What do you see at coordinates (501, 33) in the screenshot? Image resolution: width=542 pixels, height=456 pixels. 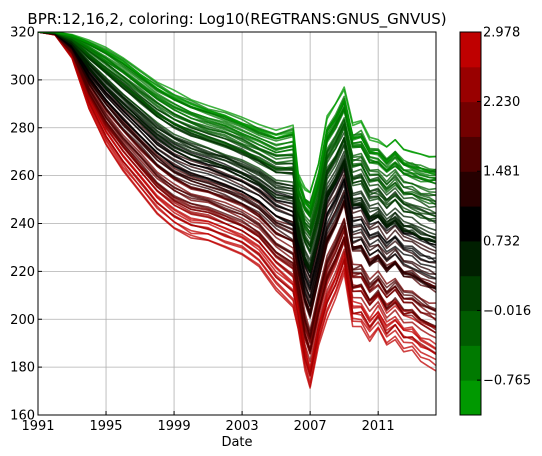 I see `colorbar-tick-label: 2.978` at bounding box center [501, 33].